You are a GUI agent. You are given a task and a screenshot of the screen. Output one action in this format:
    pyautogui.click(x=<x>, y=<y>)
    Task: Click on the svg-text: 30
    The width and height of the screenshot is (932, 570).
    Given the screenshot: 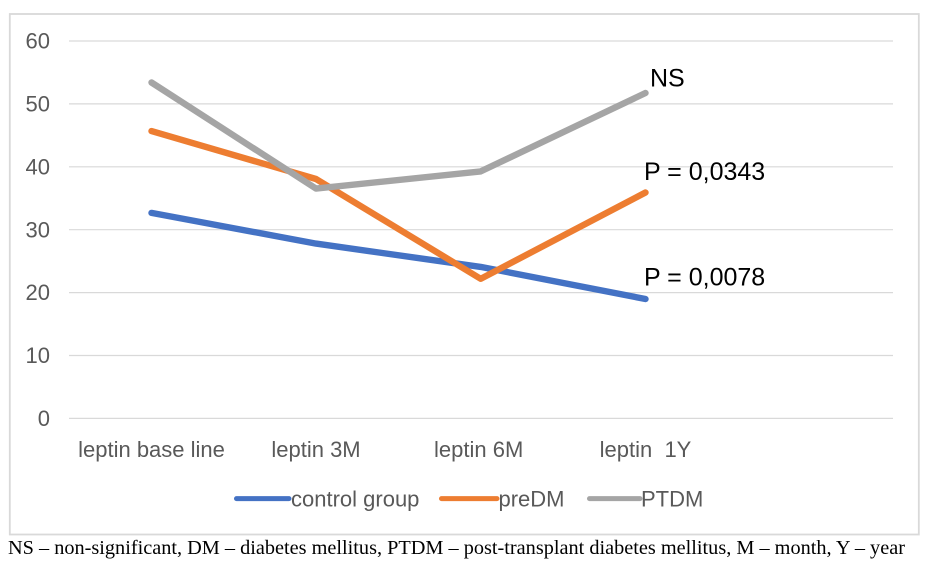 What is the action you would take?
    pyautogui.click(x=38, y=229)
    